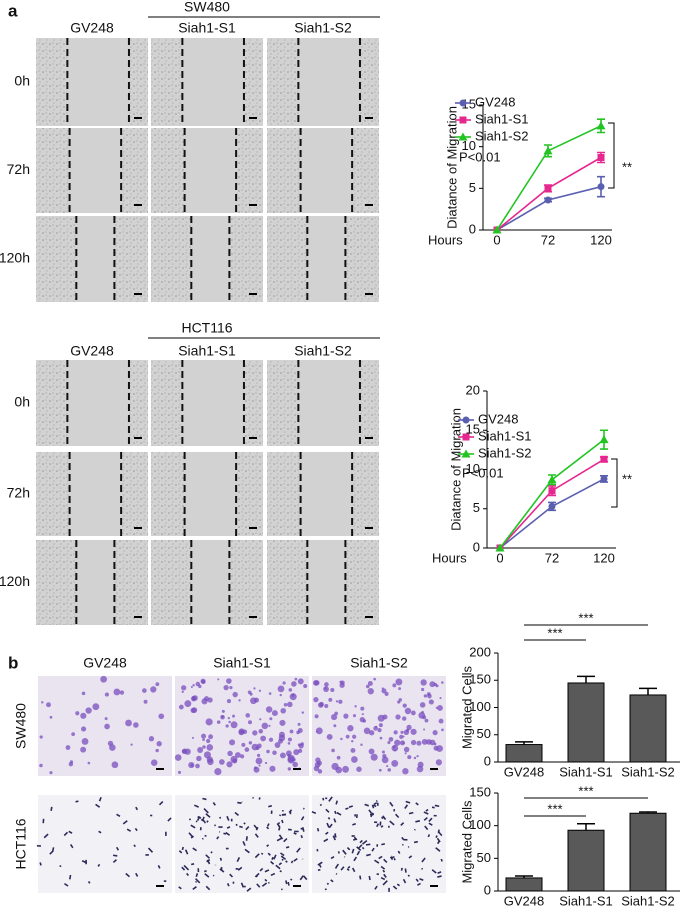 This screenshot has width=685, height=914. Describe the element at coordinates (21, 843) in the screenshot. I see `row-label: HCT116` at that location.